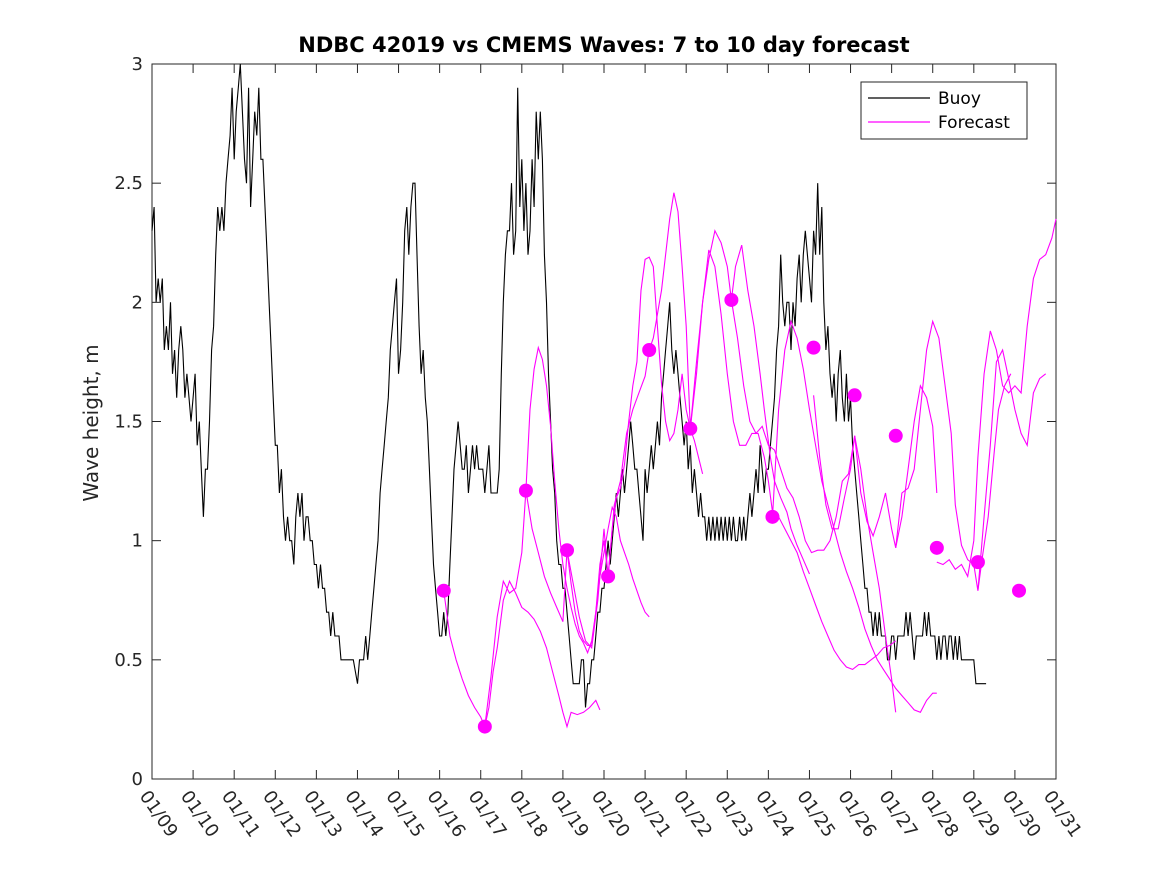 This screenshot has width=1167, height=875. What do you see at coordinates (128, 660) in the screenshot?
I see `y-tick-label: 0.5` at bounding box center [128, 660].